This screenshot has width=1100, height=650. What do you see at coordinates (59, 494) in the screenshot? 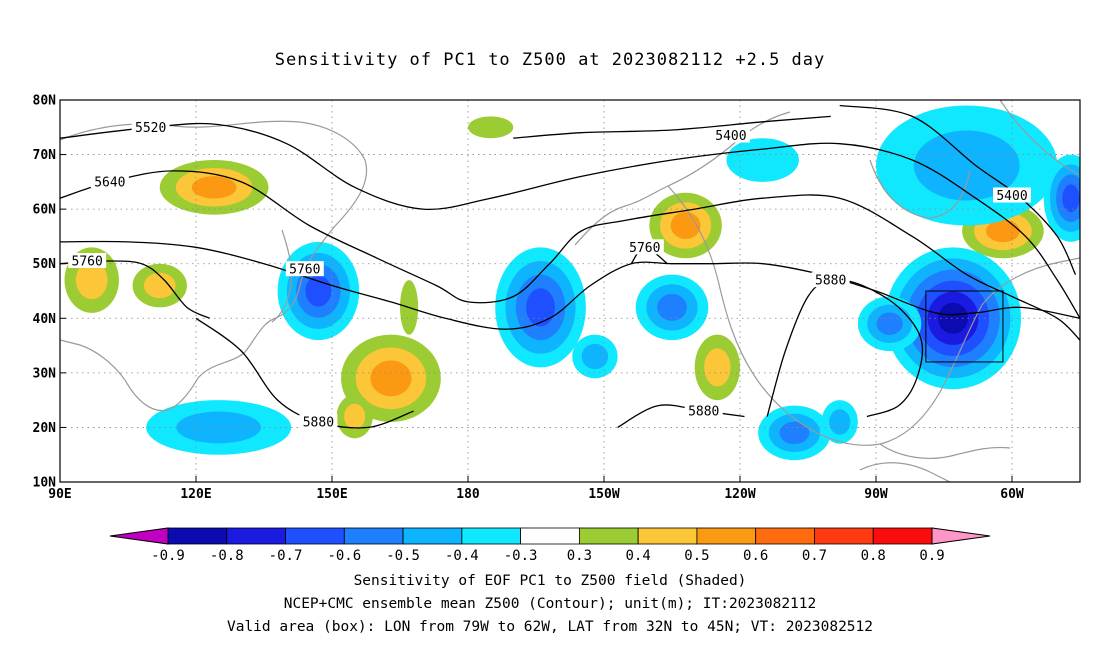
I see `lon-tick-label: 90E` at bounding box center [59, 494].